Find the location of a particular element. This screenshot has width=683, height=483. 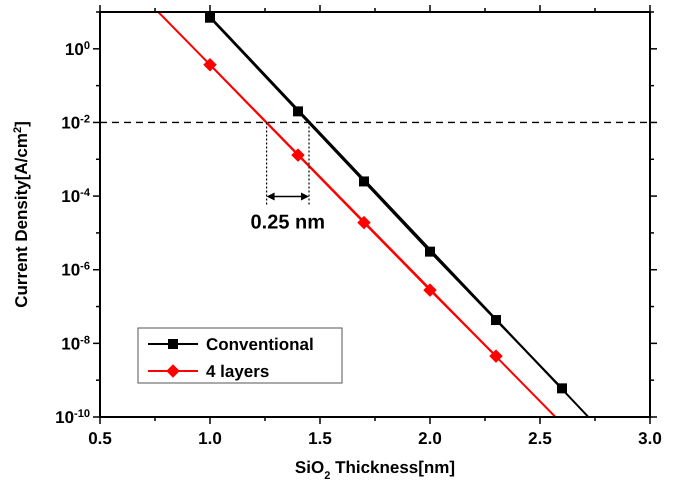

y-tick-label: 10$^{0}$ is located at coordinates (77, 49).